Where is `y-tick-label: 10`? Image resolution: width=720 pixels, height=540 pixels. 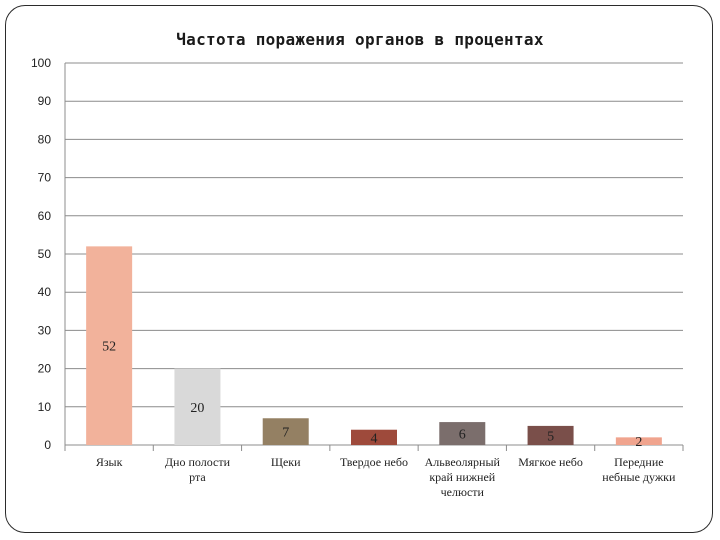 y-tick-label: 10 is located at coordinates (45, 407).